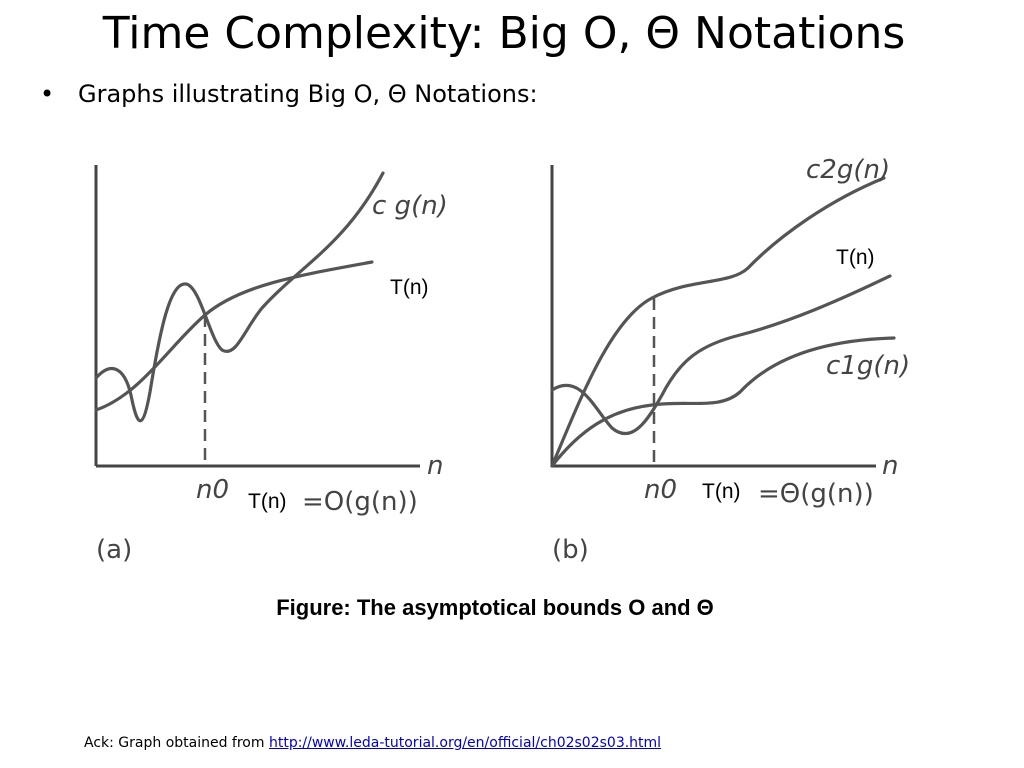 The height and width of the screenshot is (768, 1024). I want to click on graph-b-lower-label: c1g(n), so click(868, 366).